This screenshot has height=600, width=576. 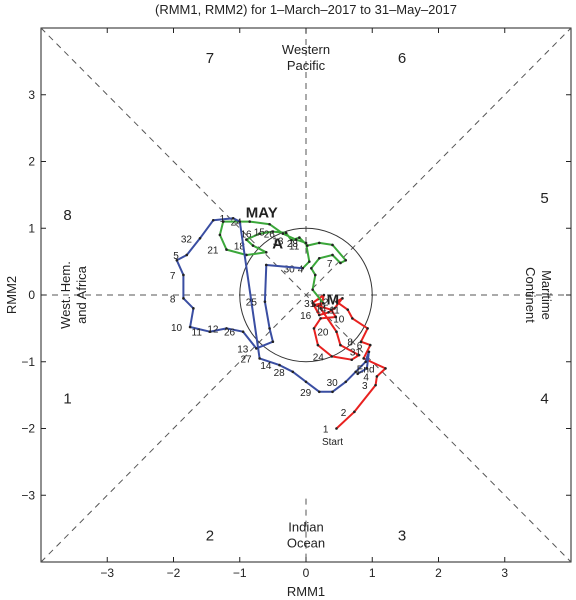 I want to click on day-label: 25, so click(x=252, y=303).